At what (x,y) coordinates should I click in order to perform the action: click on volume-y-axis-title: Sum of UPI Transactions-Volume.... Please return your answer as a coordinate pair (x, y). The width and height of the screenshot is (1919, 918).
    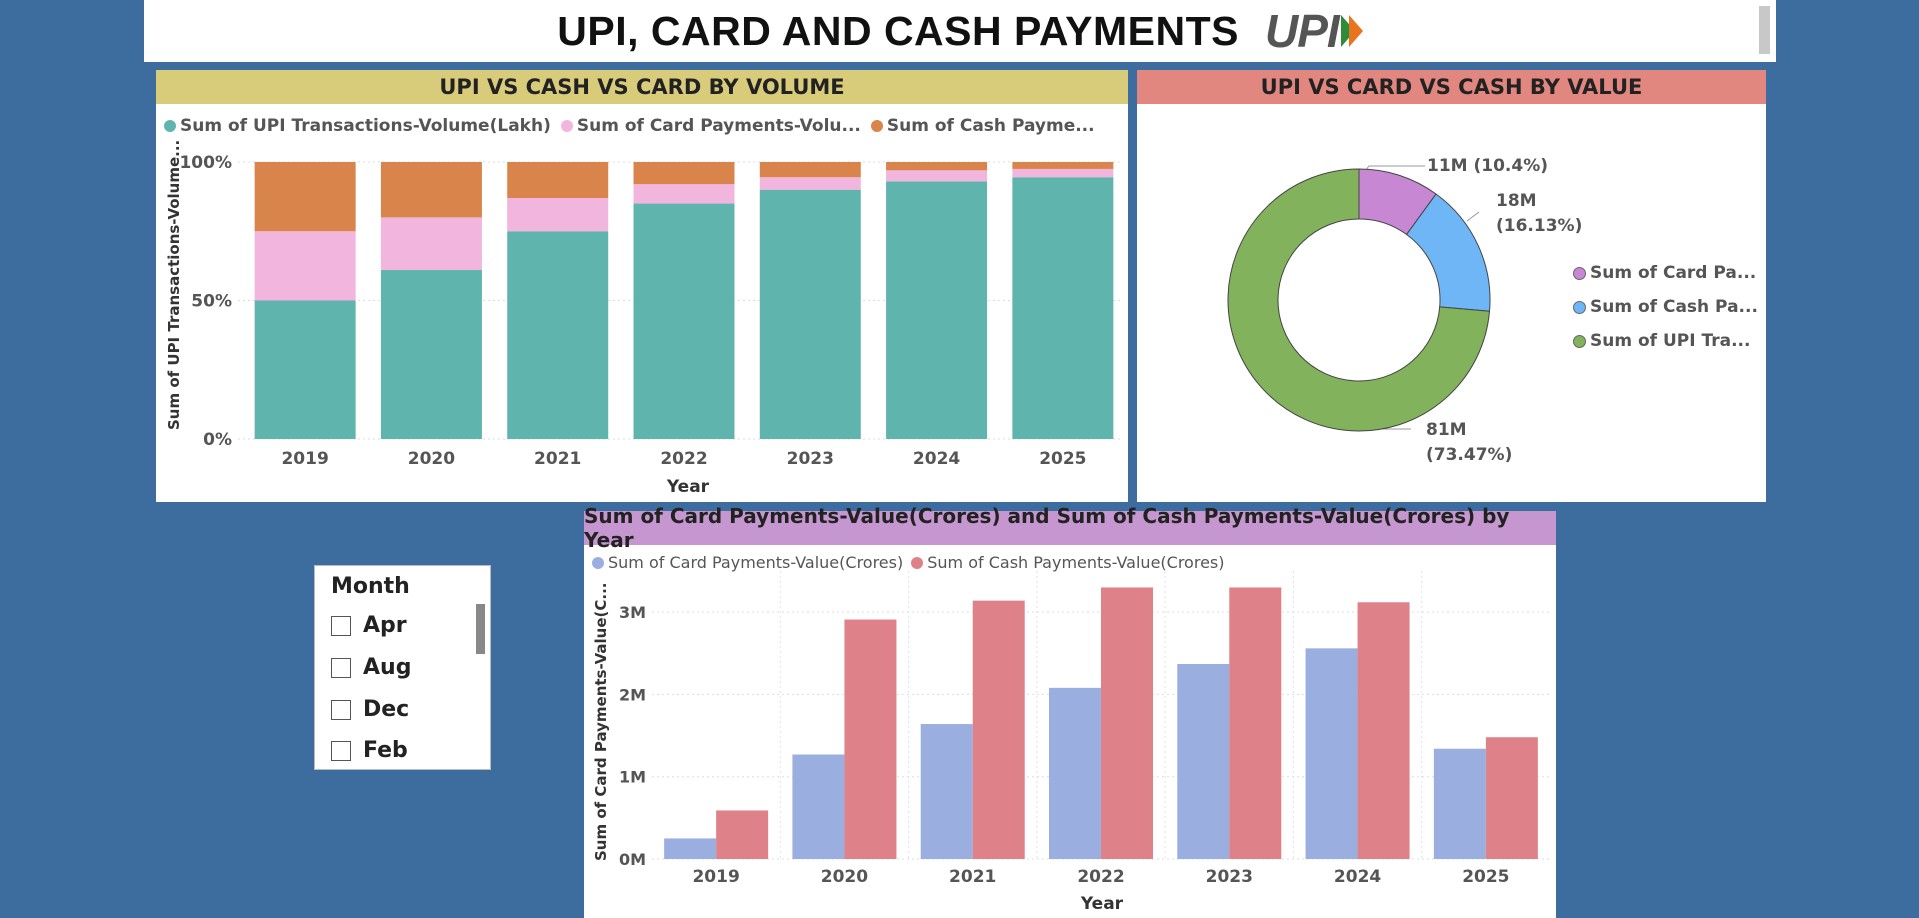
    Looking at the image, I should click on (174, 285).